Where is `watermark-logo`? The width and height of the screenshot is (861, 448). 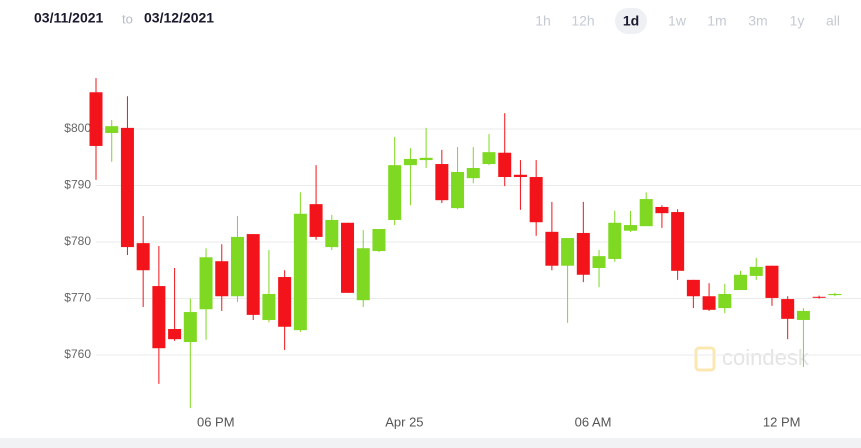
watermark-logo is located at coordinates (705, 359).